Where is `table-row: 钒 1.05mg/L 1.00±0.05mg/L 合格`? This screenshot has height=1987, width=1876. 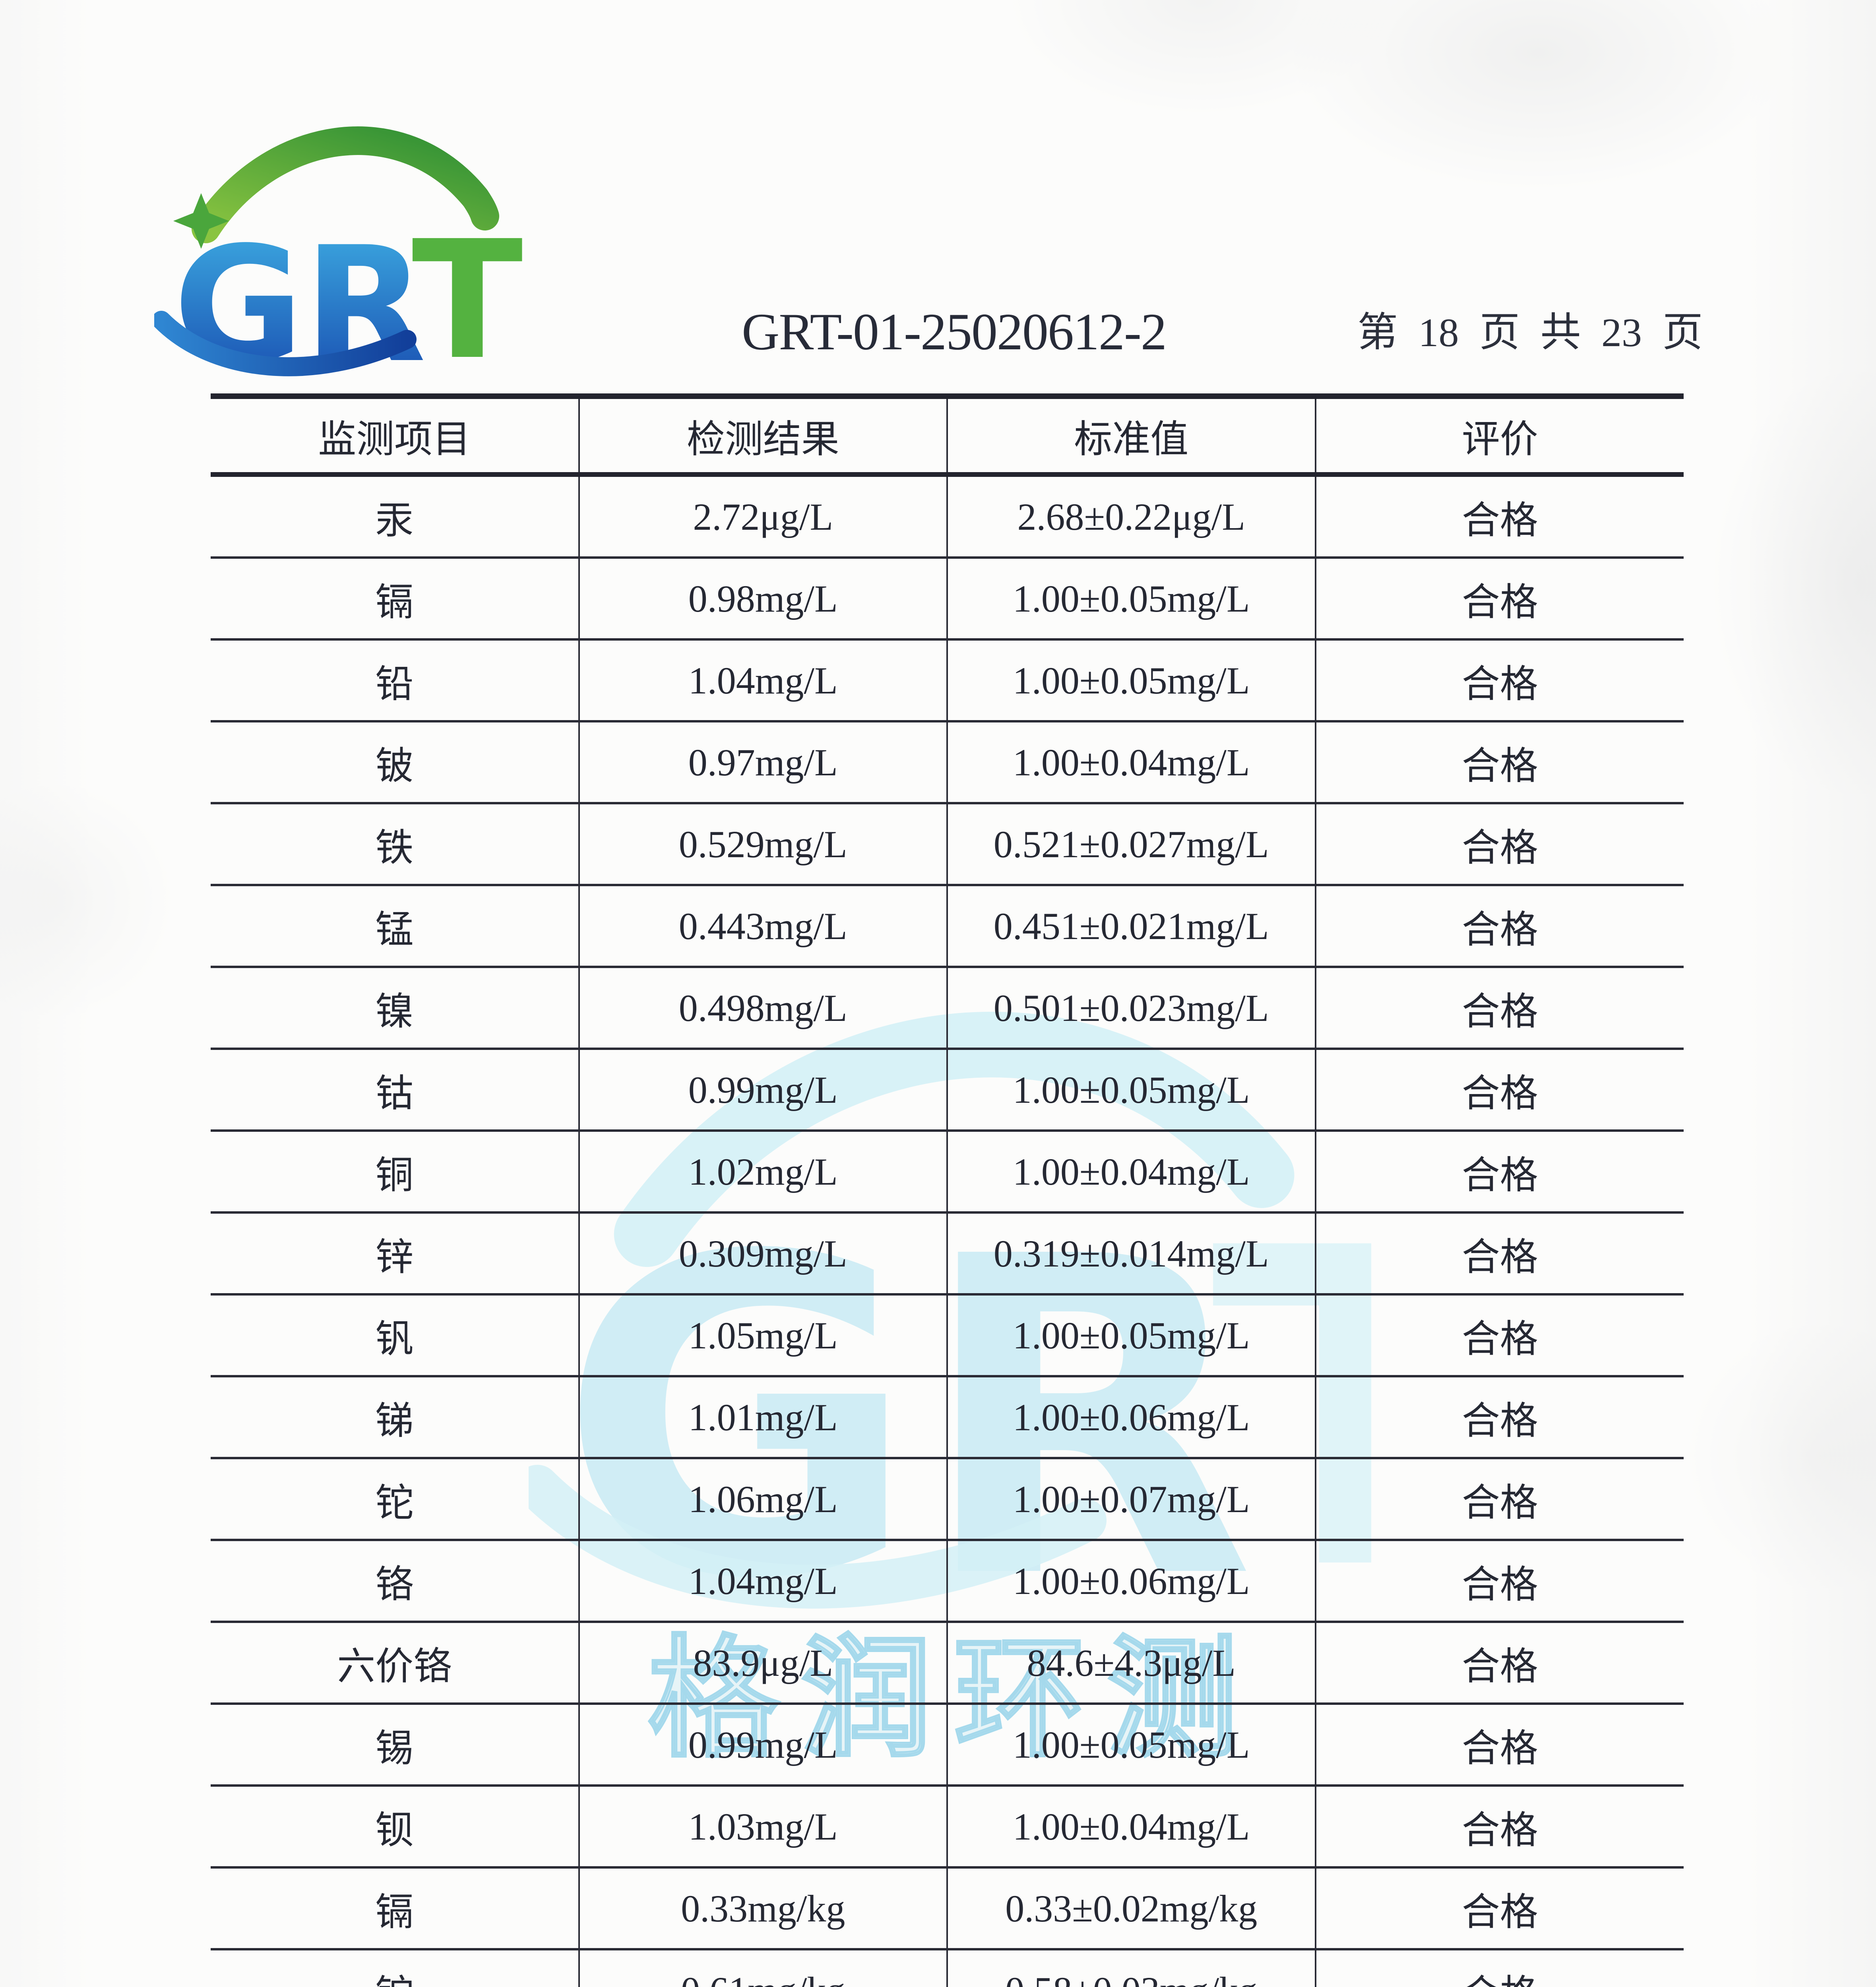
table-row: 钒 1.05mg/L 1.00±0.05mg/L 合格 is located at coordinates (947, 1335).